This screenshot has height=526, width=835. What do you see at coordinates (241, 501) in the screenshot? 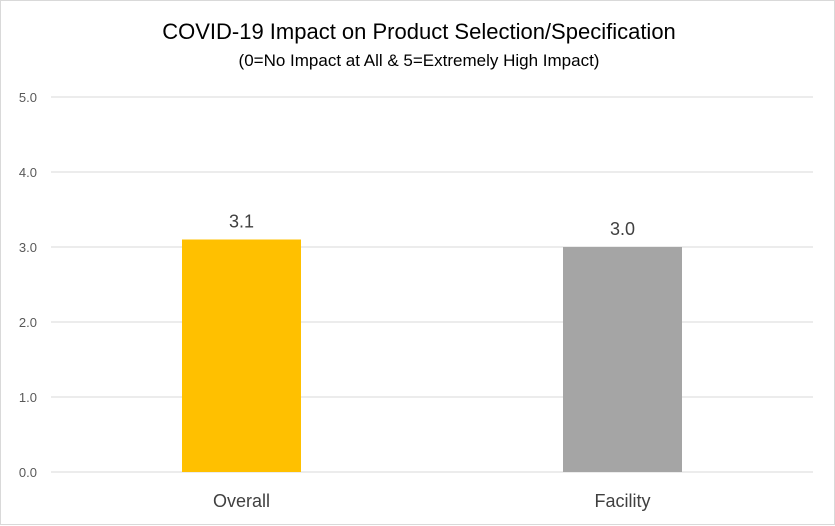
I see `x-tick-label: Overall` at bounding box center [241, 501].